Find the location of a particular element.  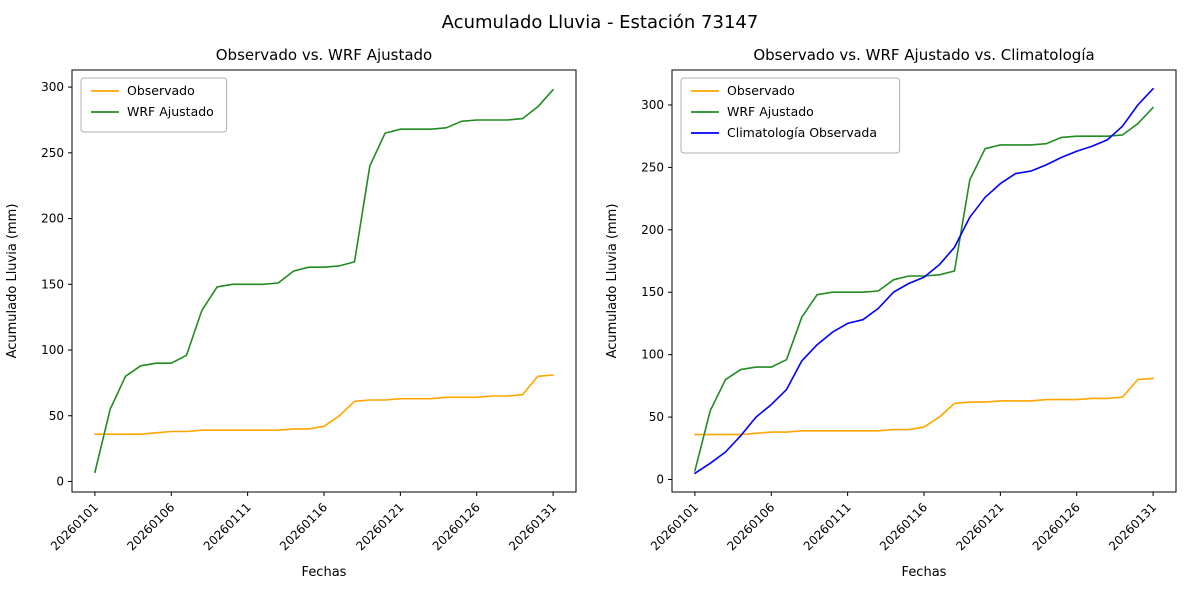

legend-box is located at coordinates (790, 115).